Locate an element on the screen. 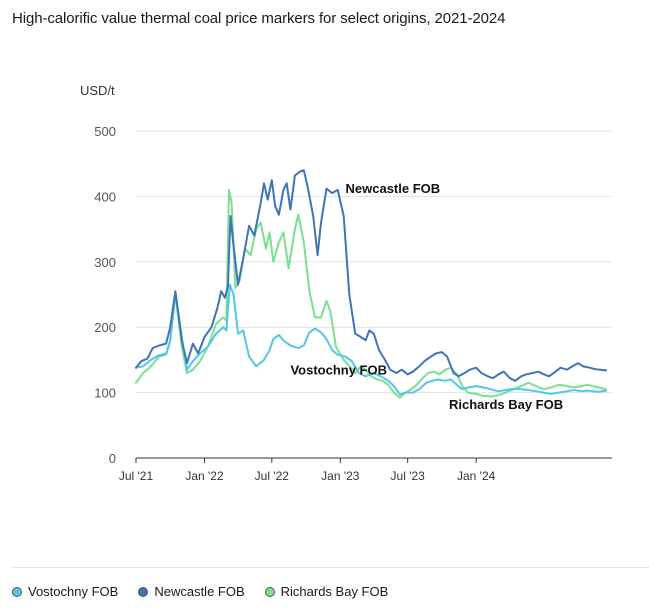 The height and width of the screenshot is (612, 649). legend-label-newcastle: Newcastle FOB is located at coordinates (199, 591).